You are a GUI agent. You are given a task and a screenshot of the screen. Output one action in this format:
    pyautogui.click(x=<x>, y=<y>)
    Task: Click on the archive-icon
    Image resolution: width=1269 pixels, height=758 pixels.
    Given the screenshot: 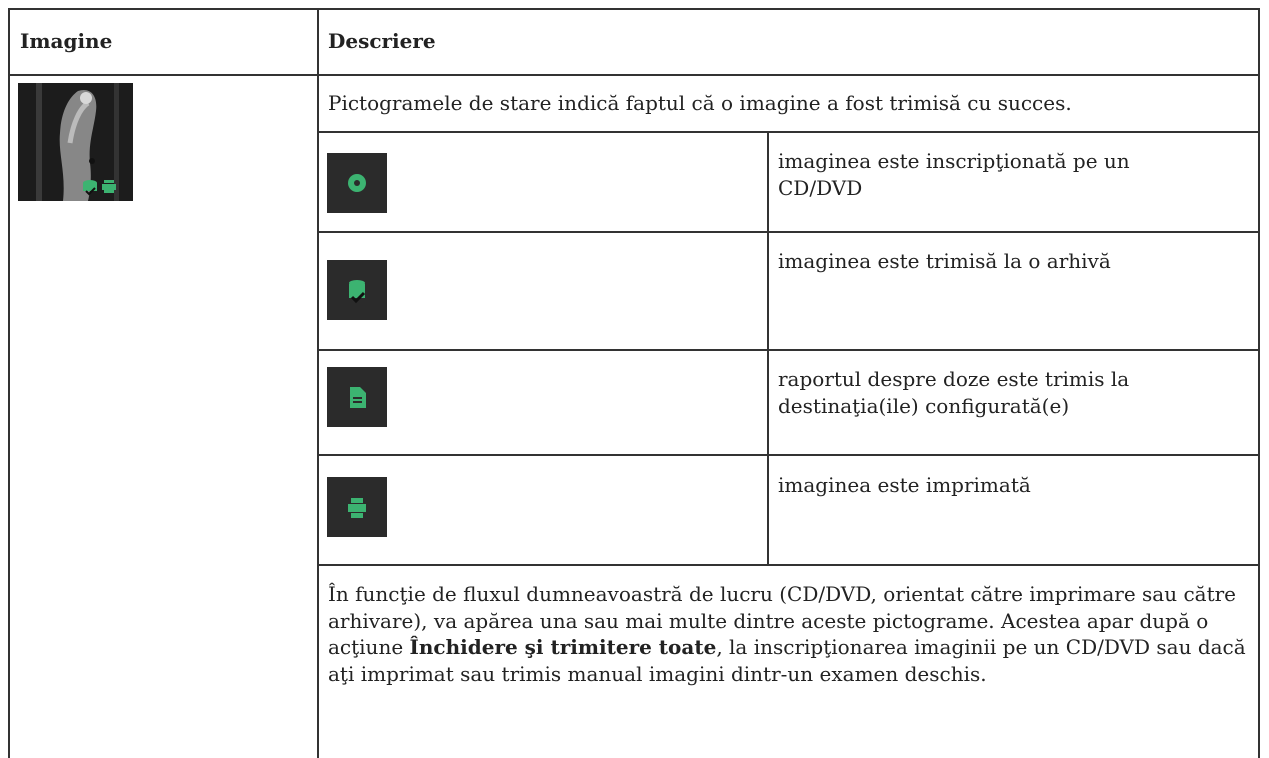 What is the action you would take?
    pyautogui.click(x=357, y=290)
    